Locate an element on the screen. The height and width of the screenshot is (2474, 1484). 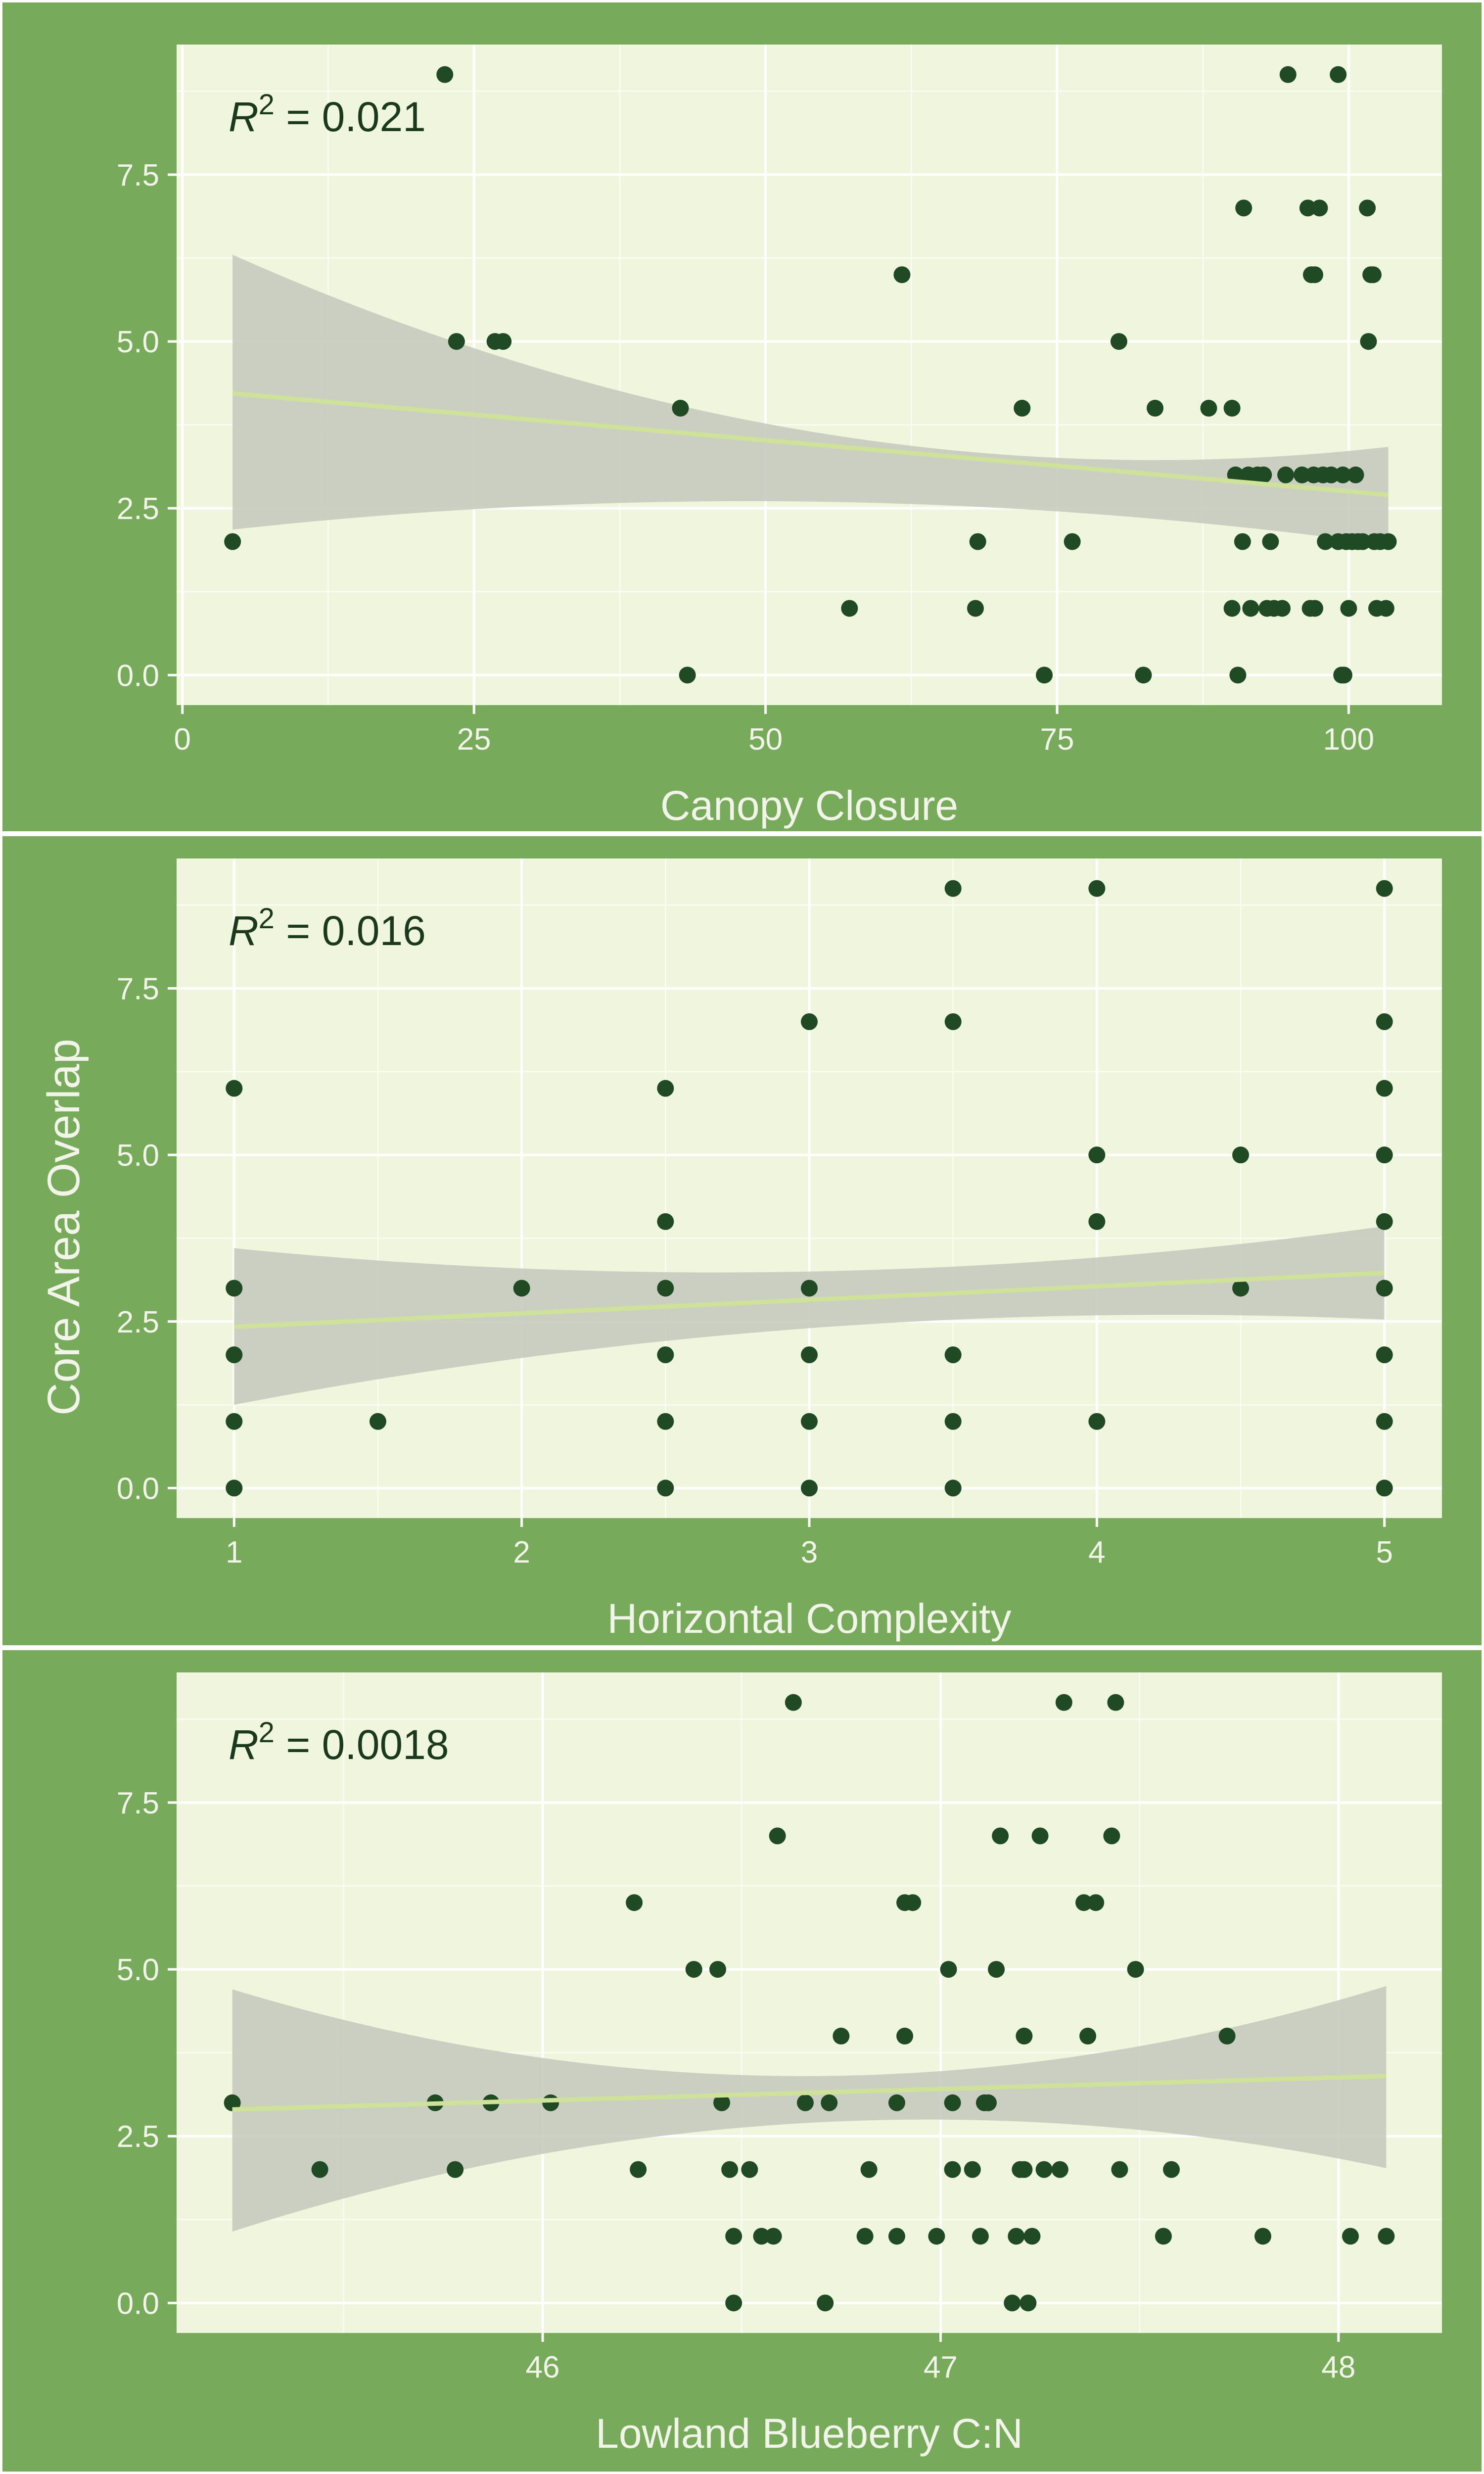
shared-y-axis-label: Core Area Overlap is located at coordinates (64, 1228).